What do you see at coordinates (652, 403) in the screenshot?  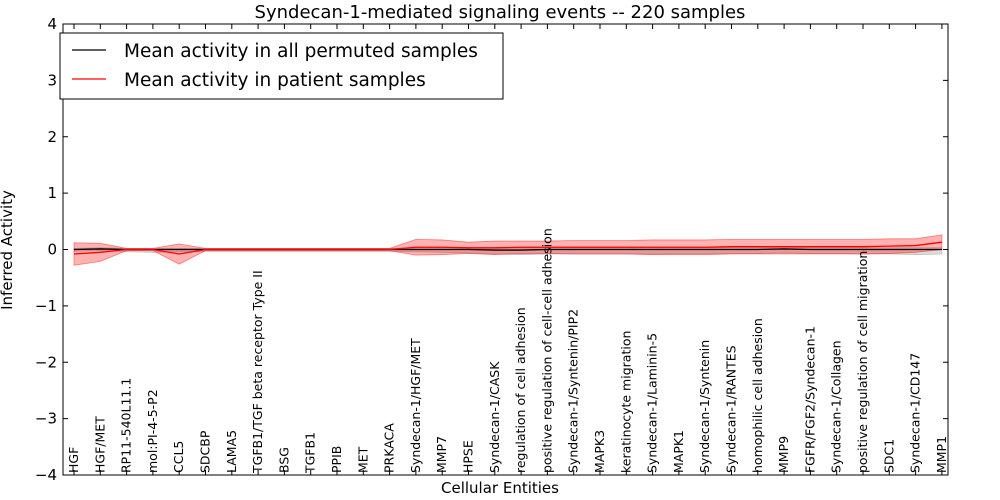 I see `category-label: Syndecan-1/Laminin-5` at bounding box center [652, 403].